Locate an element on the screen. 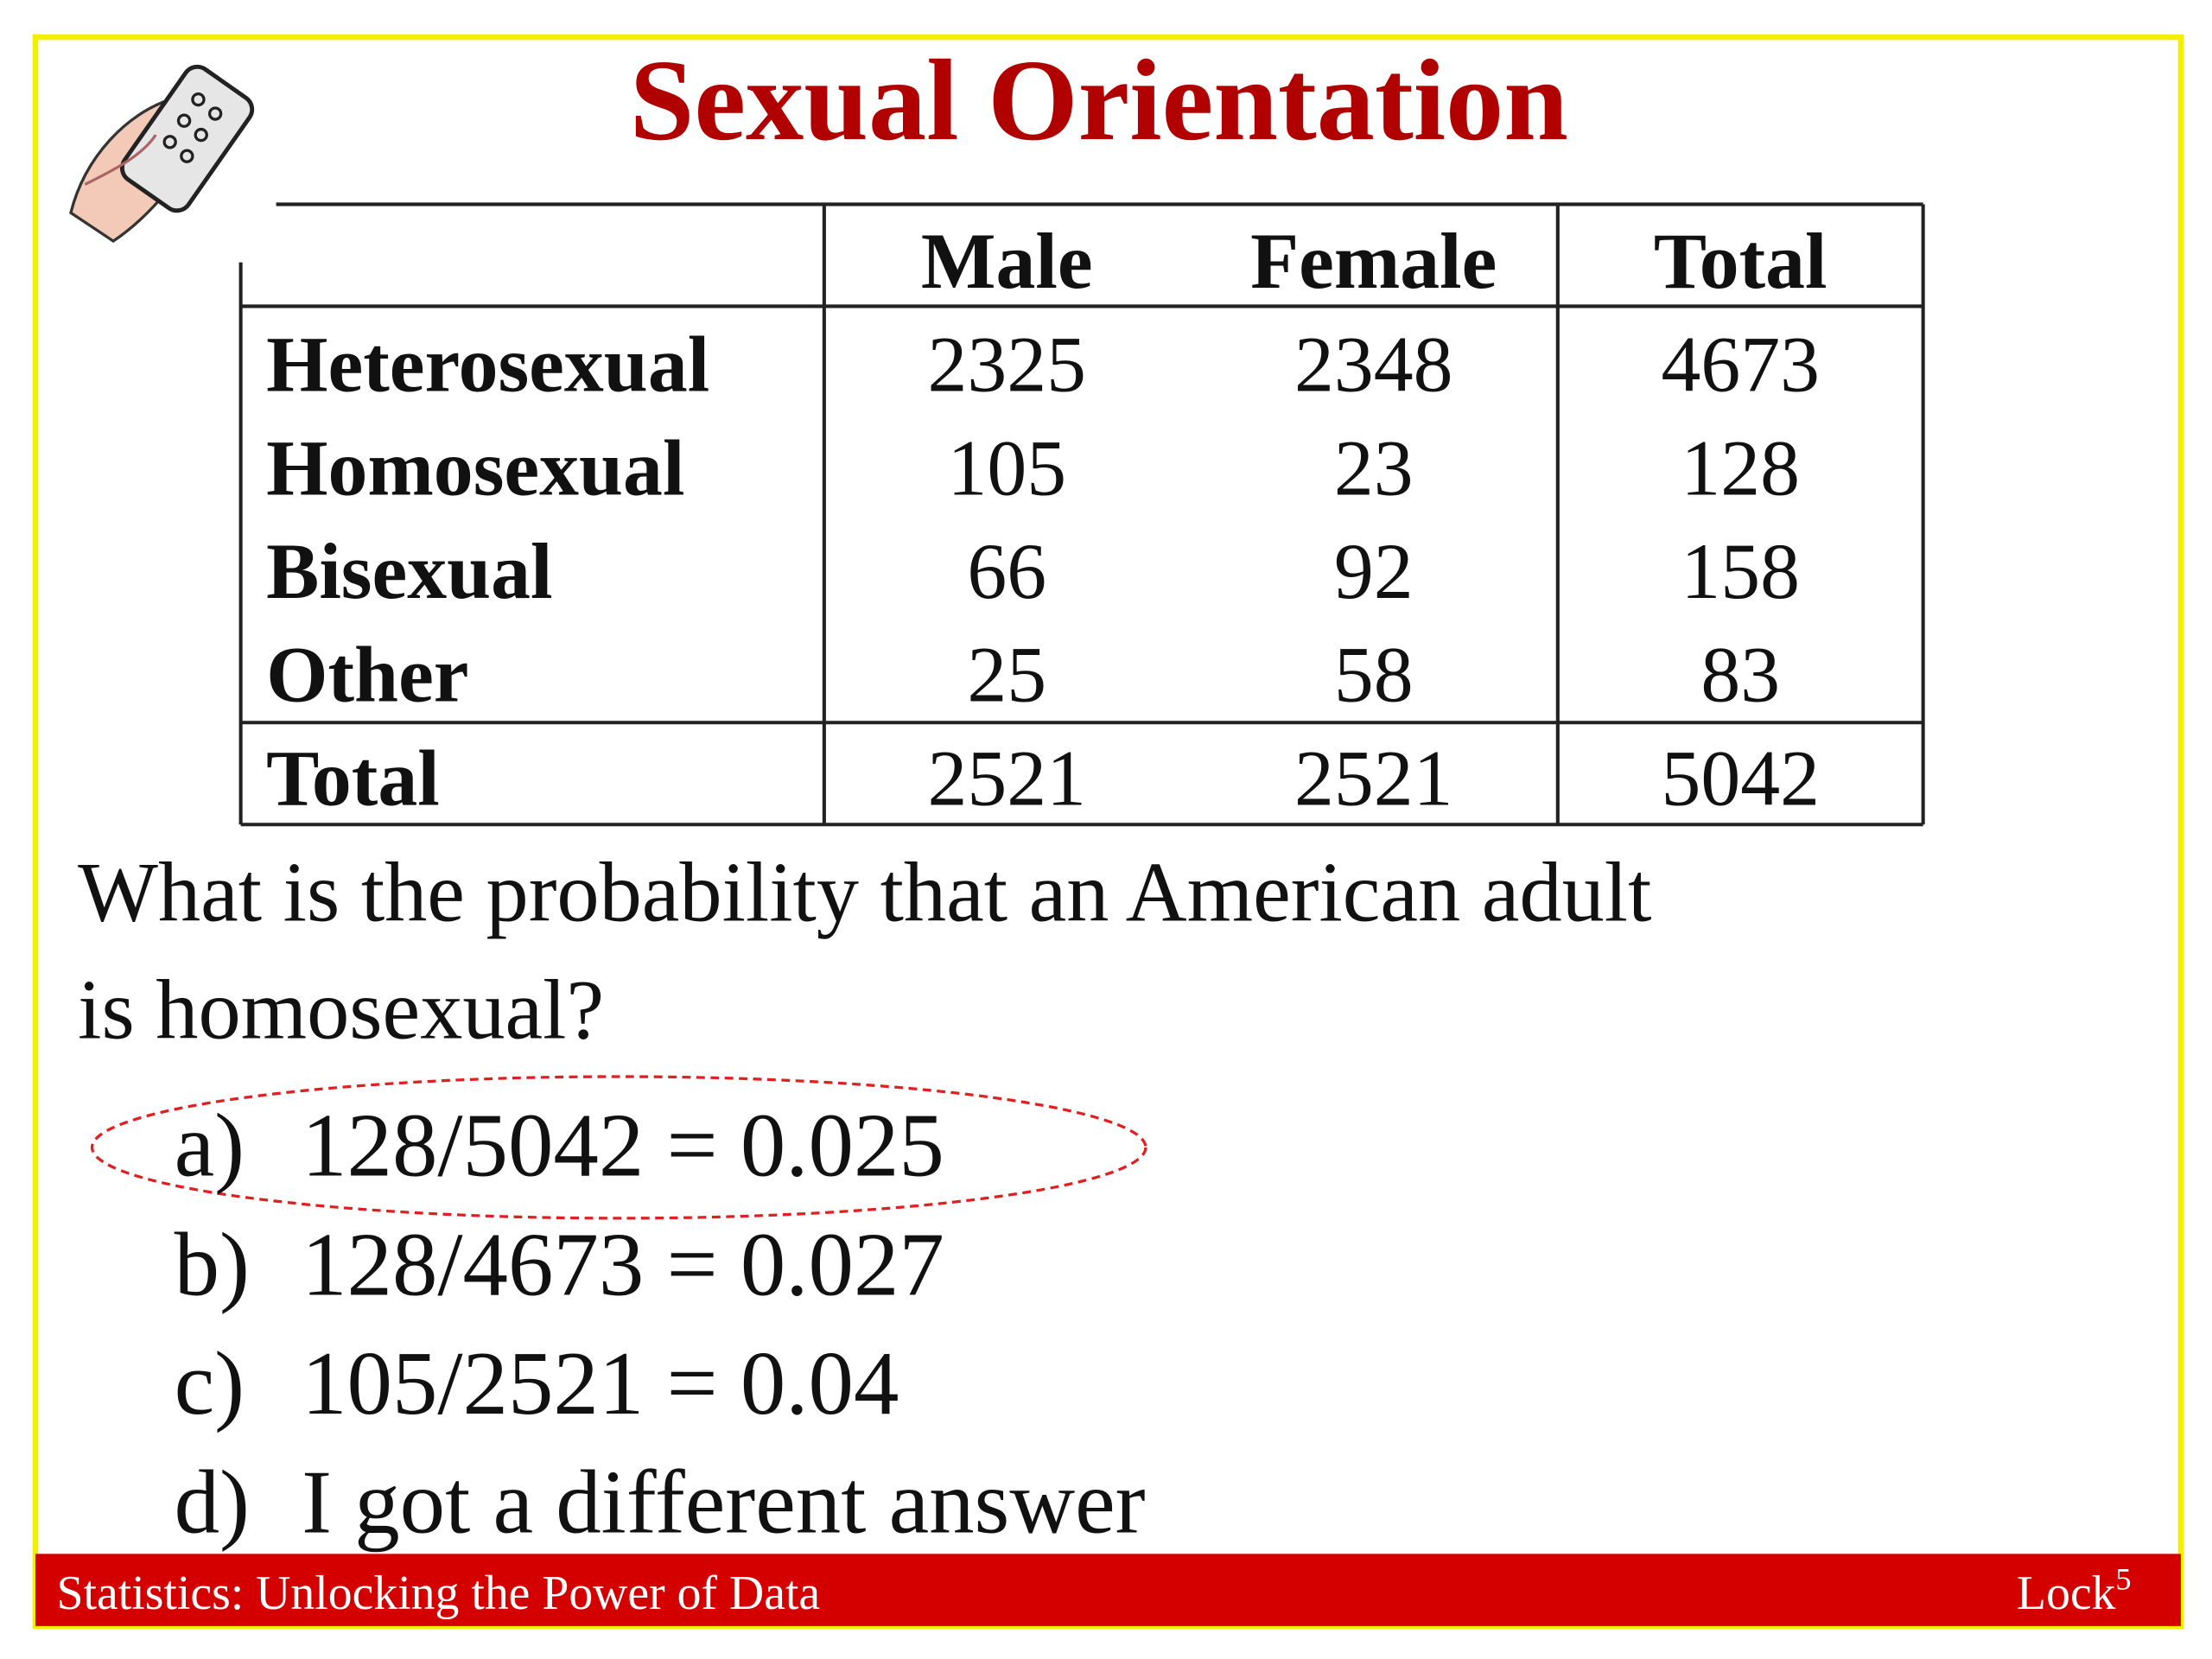  answer-highlight is located at coordinates (618, 1147).